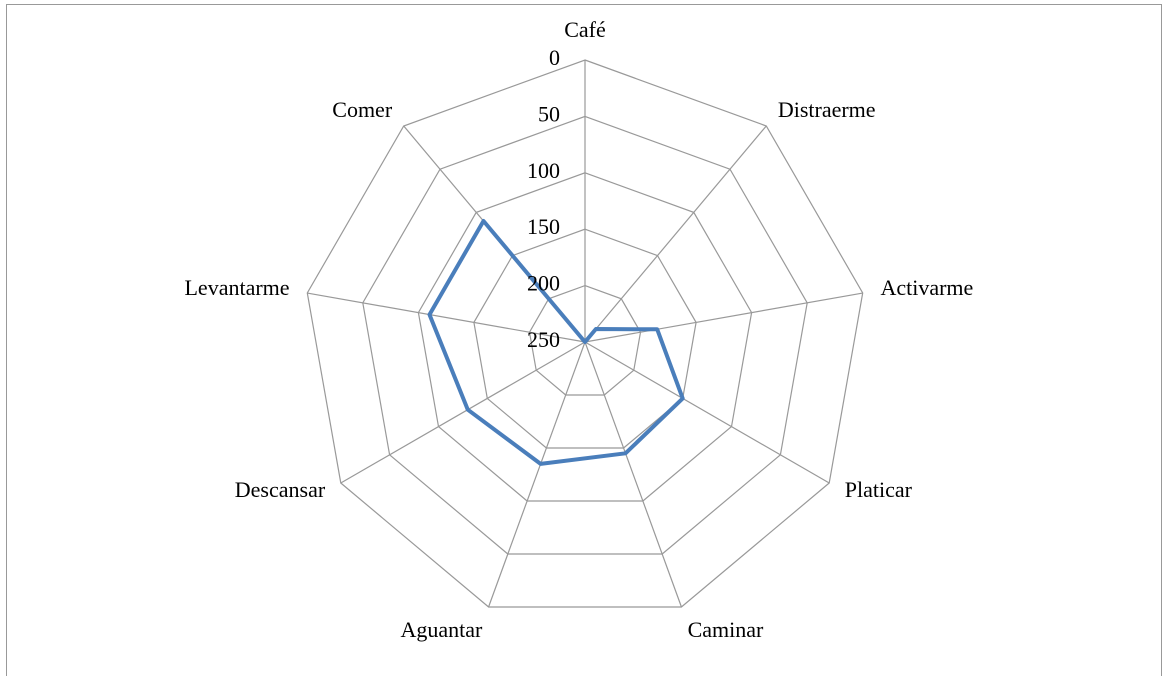 This screenshot has height=676, width=1163. What do you see at coordinates (926, 287) in the screenshot?
I see `category-label: Activarme` at bounding box center [926, 287].